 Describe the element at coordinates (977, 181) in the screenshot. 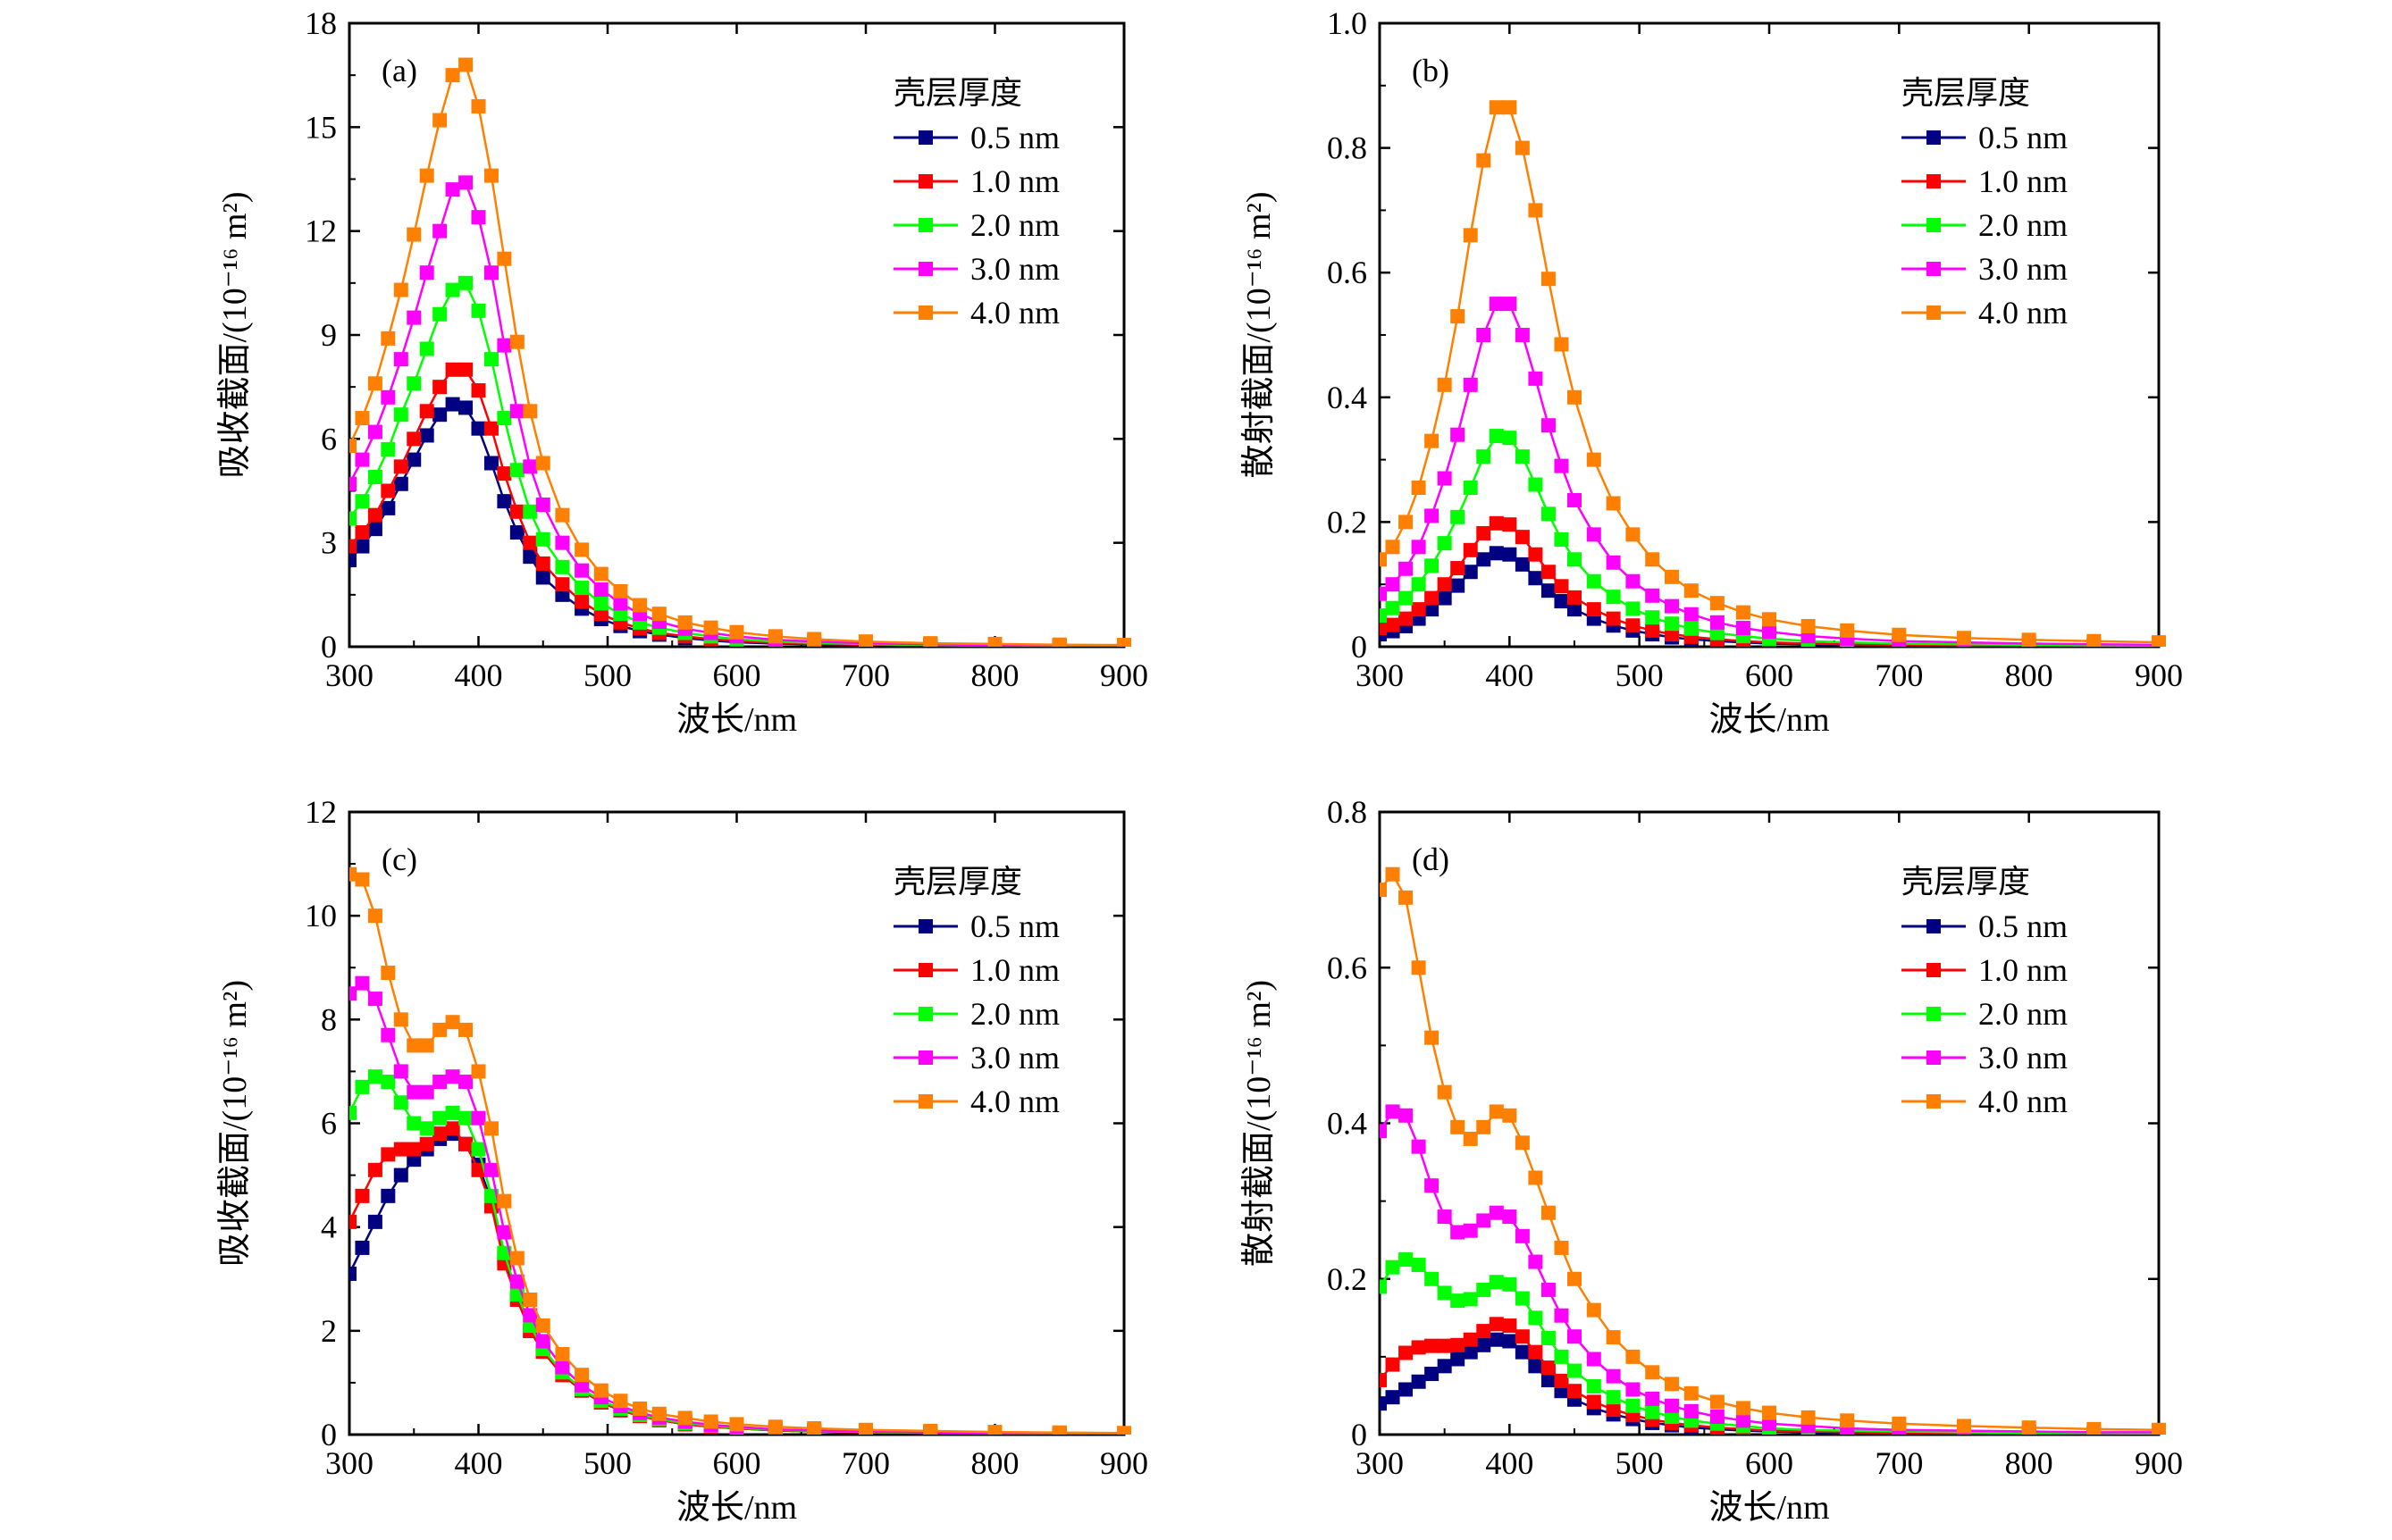

I see `legend-item: 1.0 nm` at that location.